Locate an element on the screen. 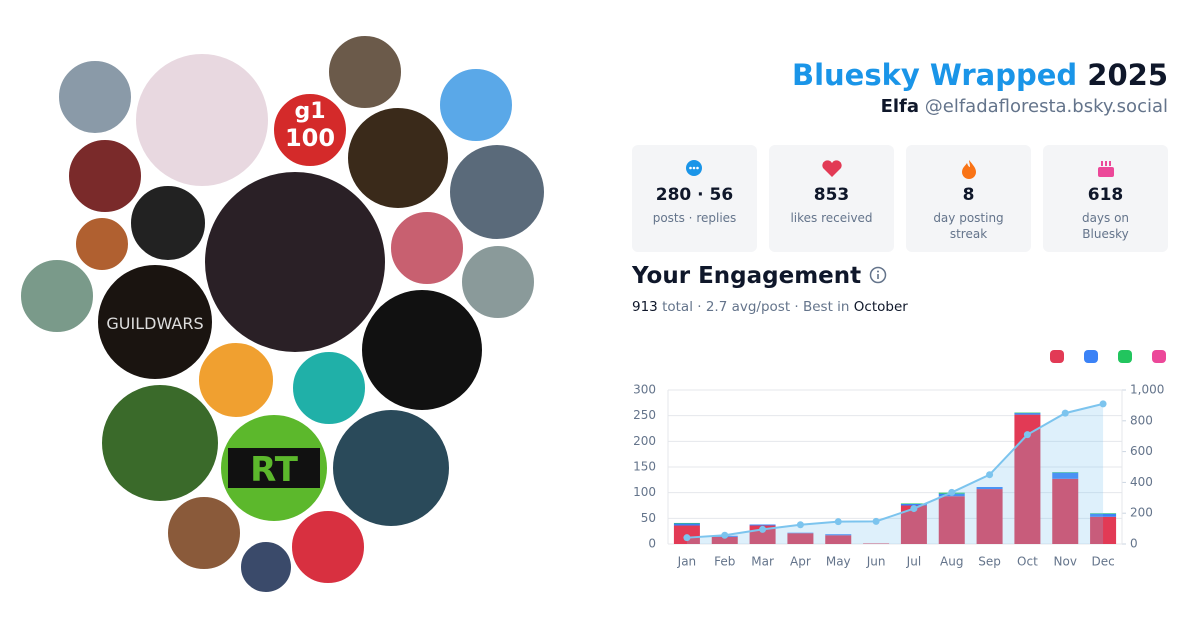 The height and width of the screenshot is (630, 1200). subtitle: Elfa @elfadafloresta.bsky.social is located at coordinates (1024, 106).